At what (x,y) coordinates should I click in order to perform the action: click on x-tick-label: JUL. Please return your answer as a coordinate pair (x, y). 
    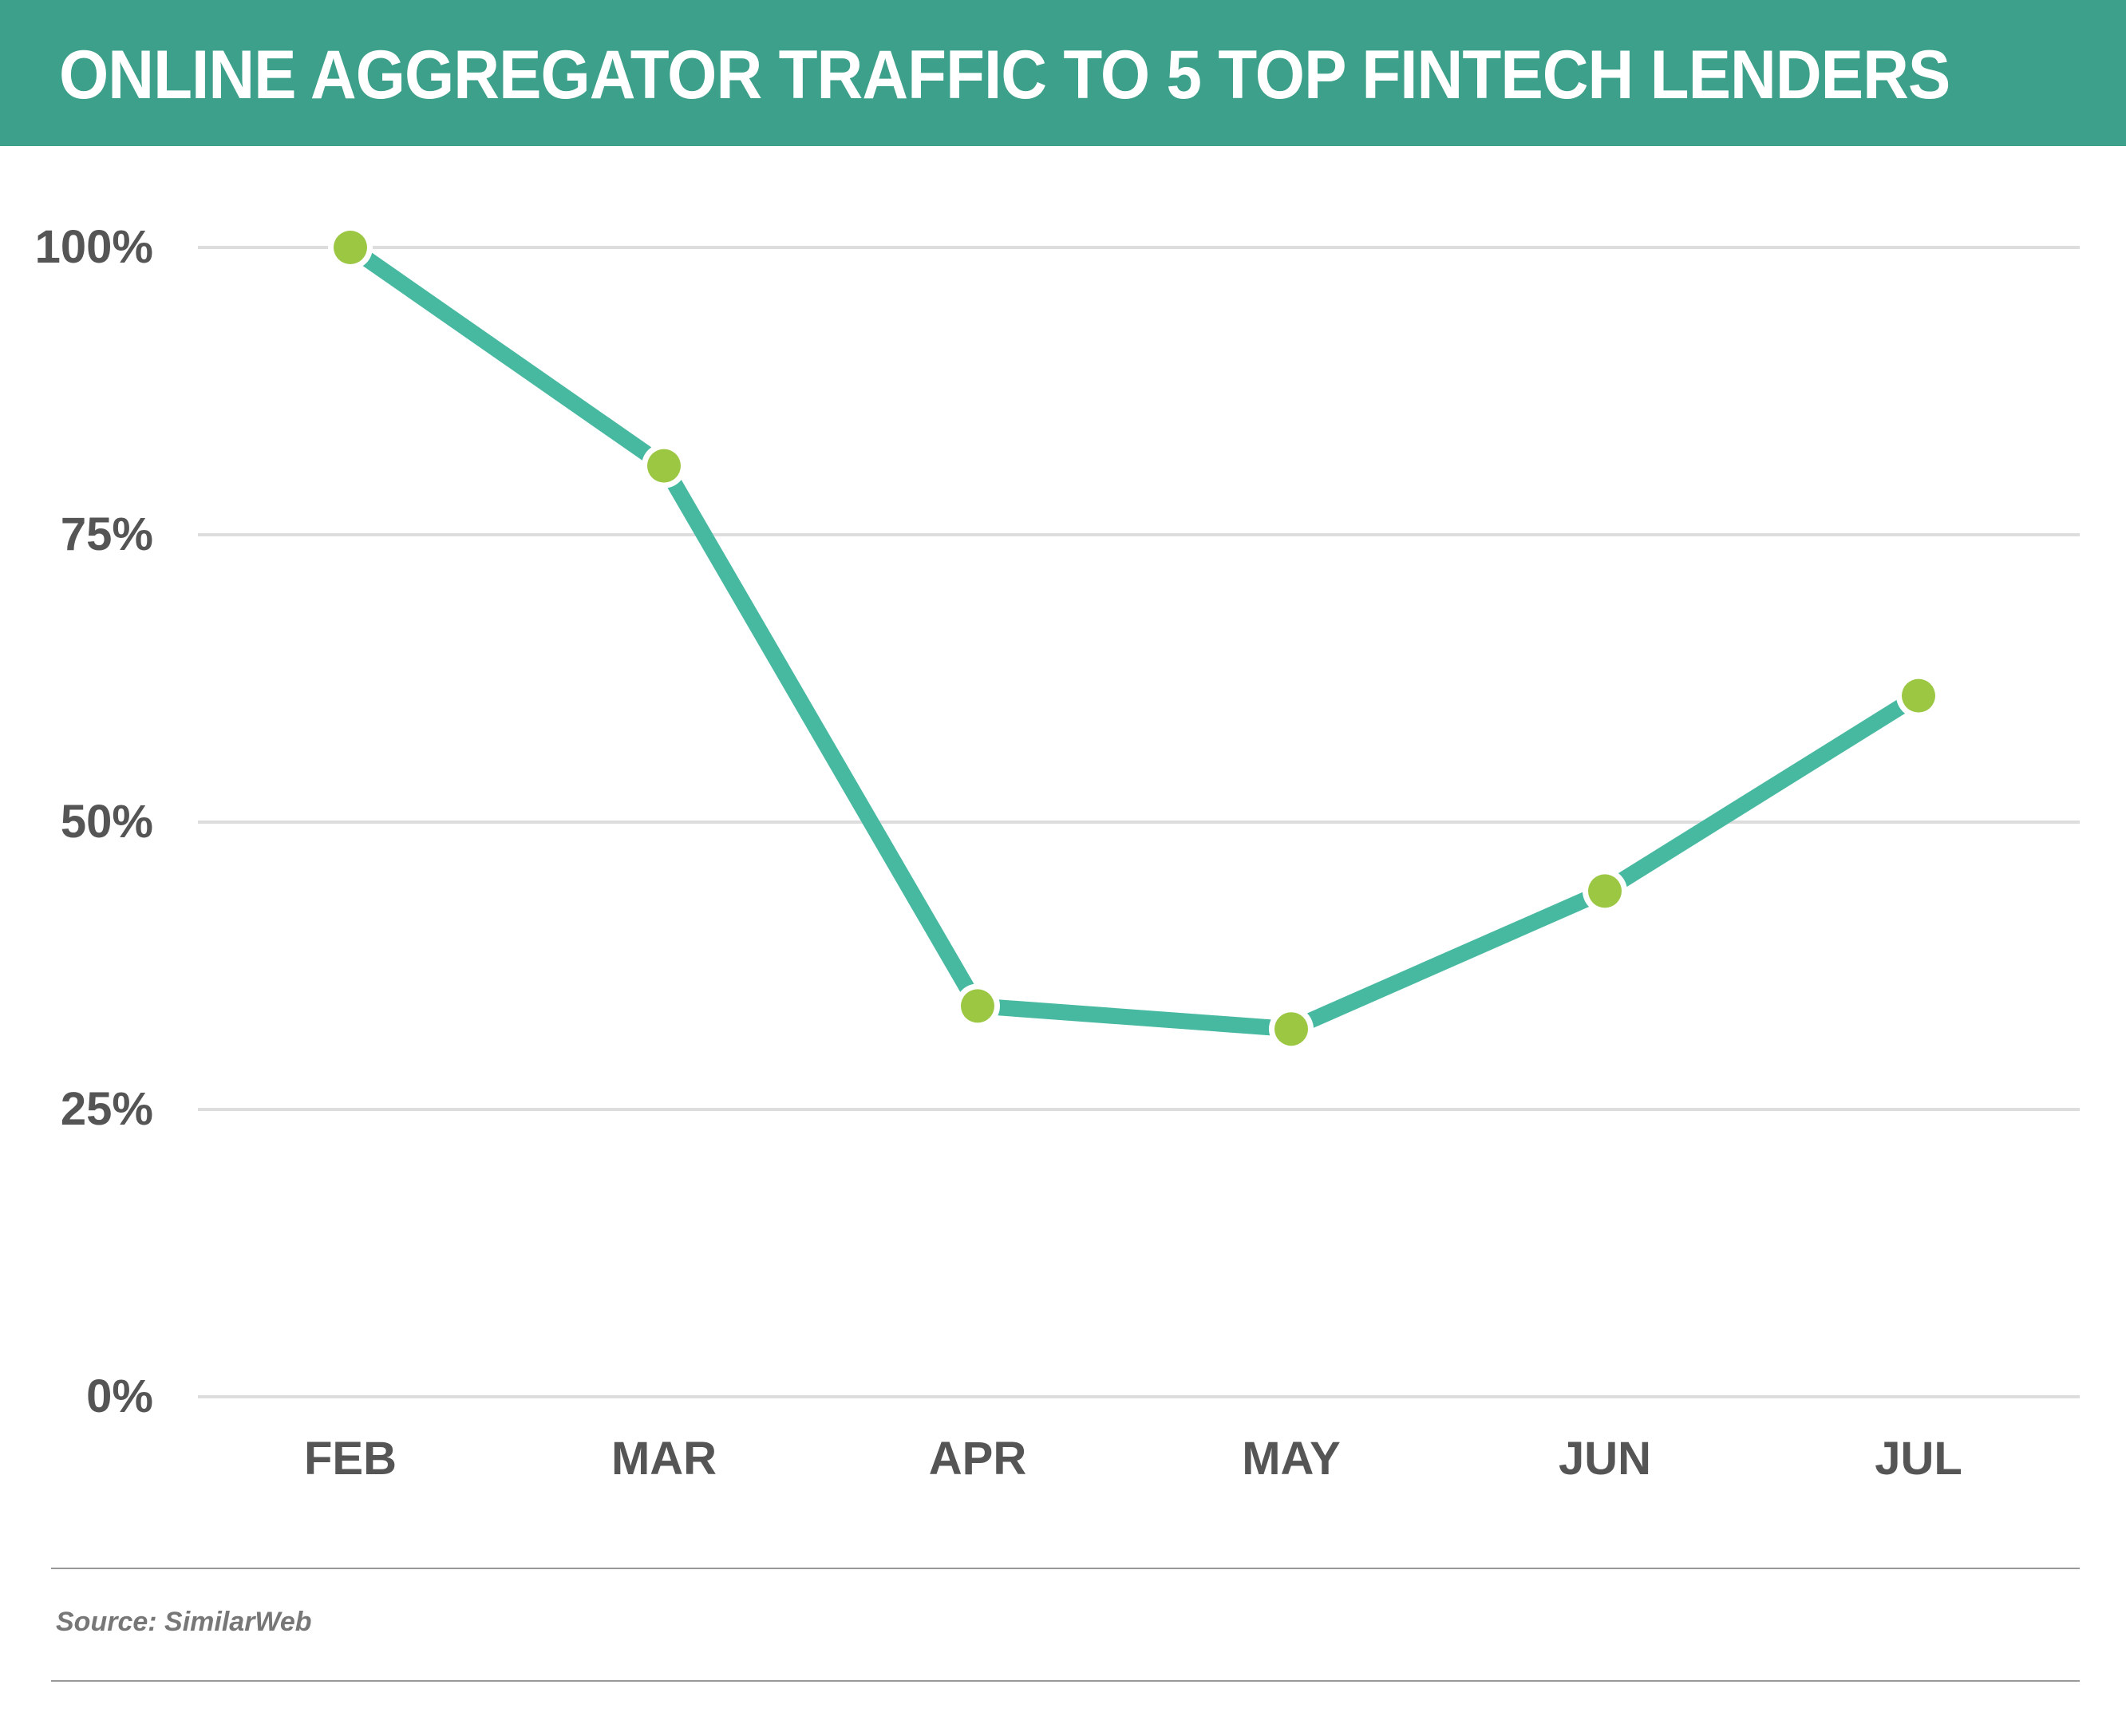
    Looking at the image, I should click on (1919, 1459).